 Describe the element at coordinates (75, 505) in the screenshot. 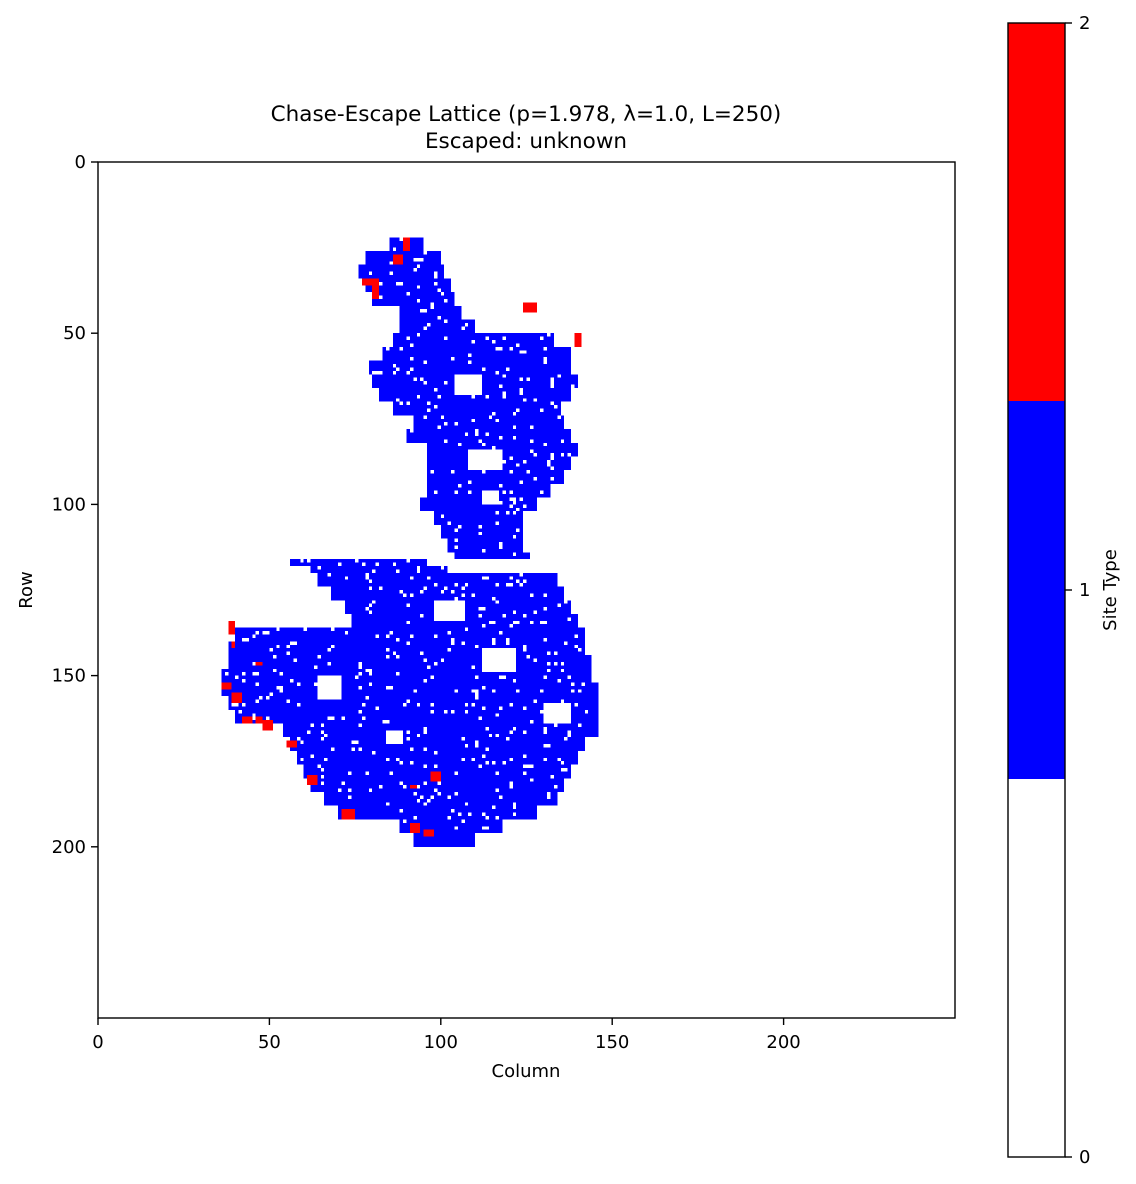

I see `y-axis: 0 50 100 150 200` at that location.